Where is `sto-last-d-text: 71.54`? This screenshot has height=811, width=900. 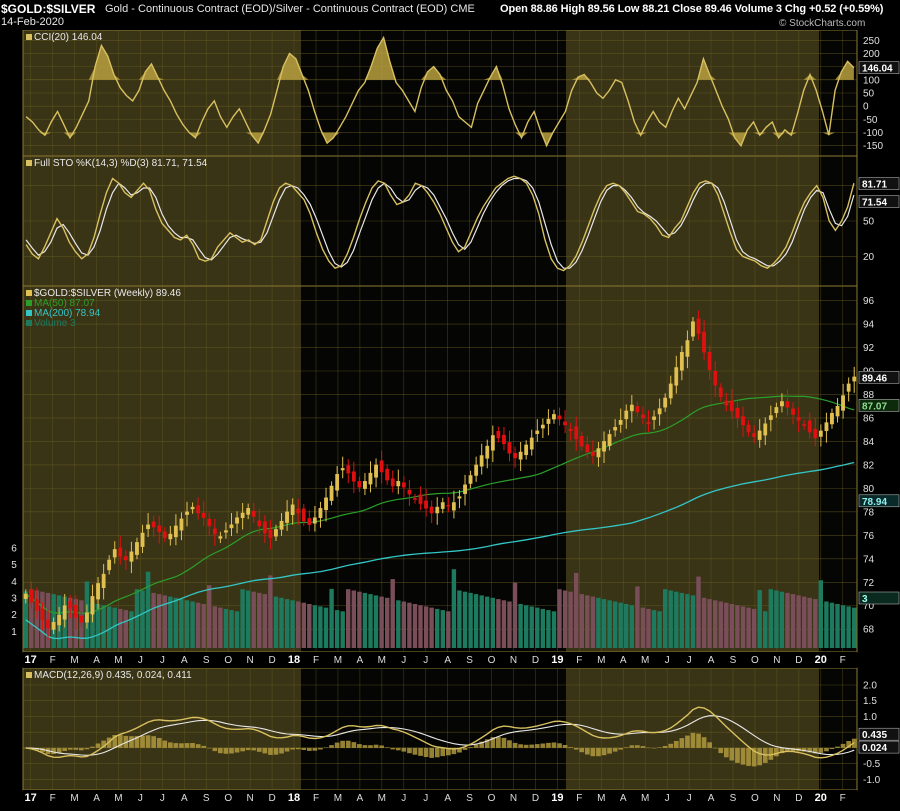 sto-last-d-text: 71.54 is located at coordinates (874, 203).